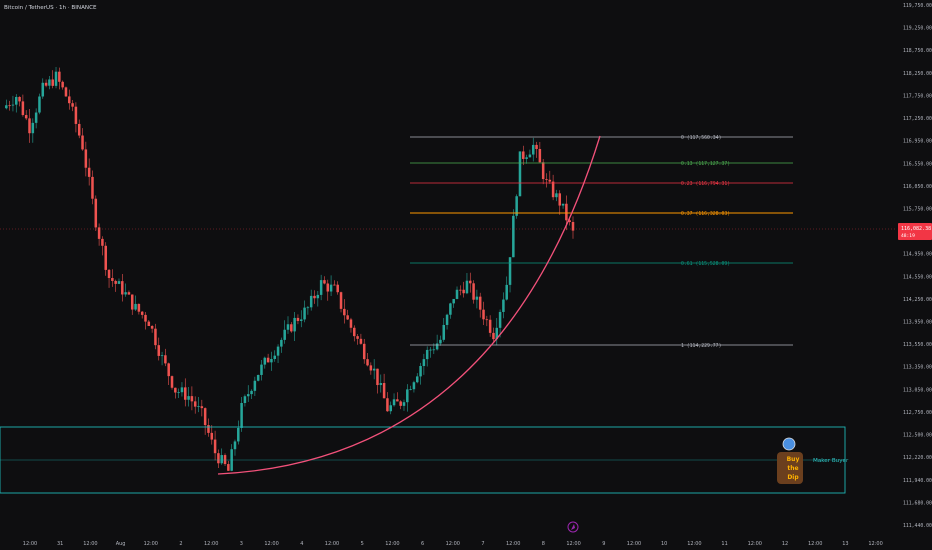  I want to click on badge-line2: the, so click(792, 468).